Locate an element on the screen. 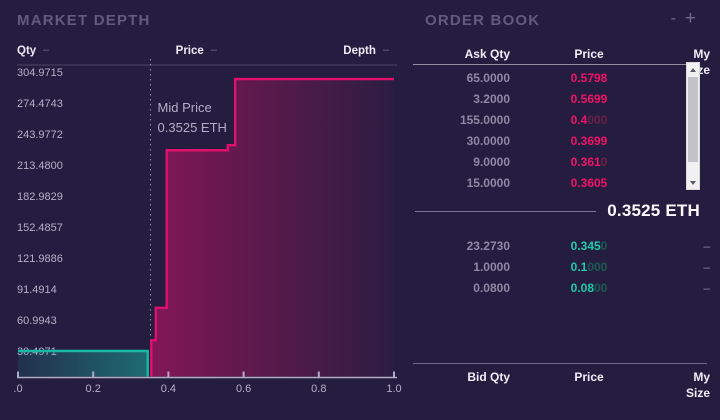 The width and height of the screenshot is (720, 420). qty-cell: 0.0800 is located at coordinates (491, 288).